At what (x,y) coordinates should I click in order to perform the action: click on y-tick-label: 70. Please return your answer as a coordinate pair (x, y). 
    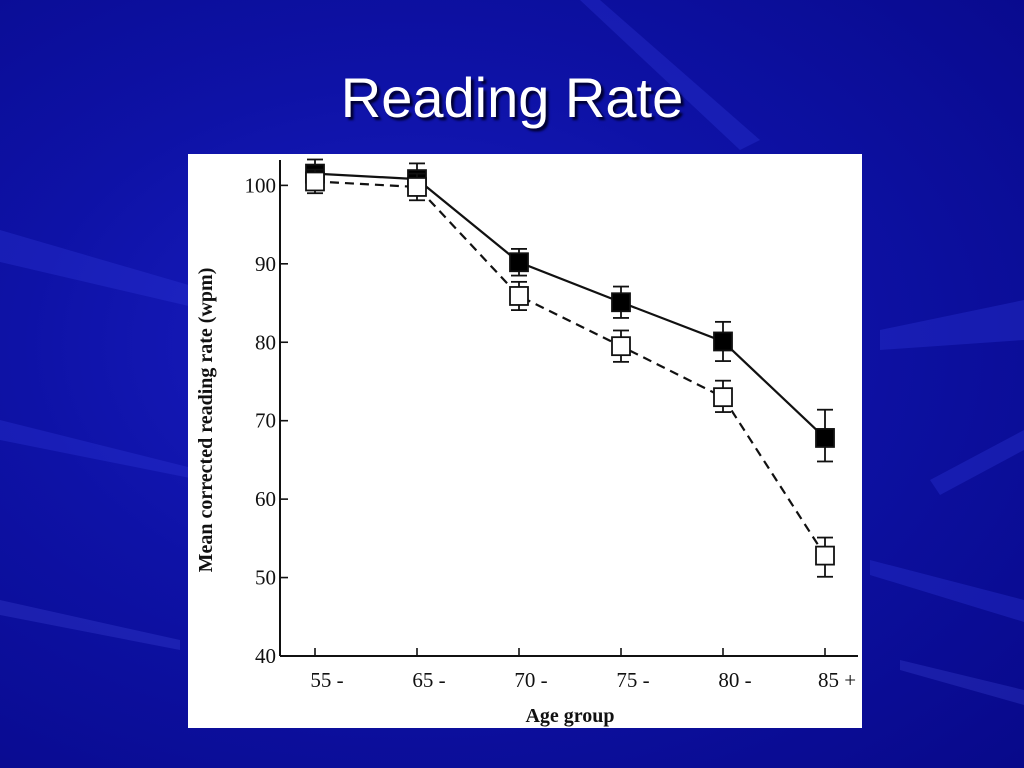
    Looking at the image, I should click on (265, 421).